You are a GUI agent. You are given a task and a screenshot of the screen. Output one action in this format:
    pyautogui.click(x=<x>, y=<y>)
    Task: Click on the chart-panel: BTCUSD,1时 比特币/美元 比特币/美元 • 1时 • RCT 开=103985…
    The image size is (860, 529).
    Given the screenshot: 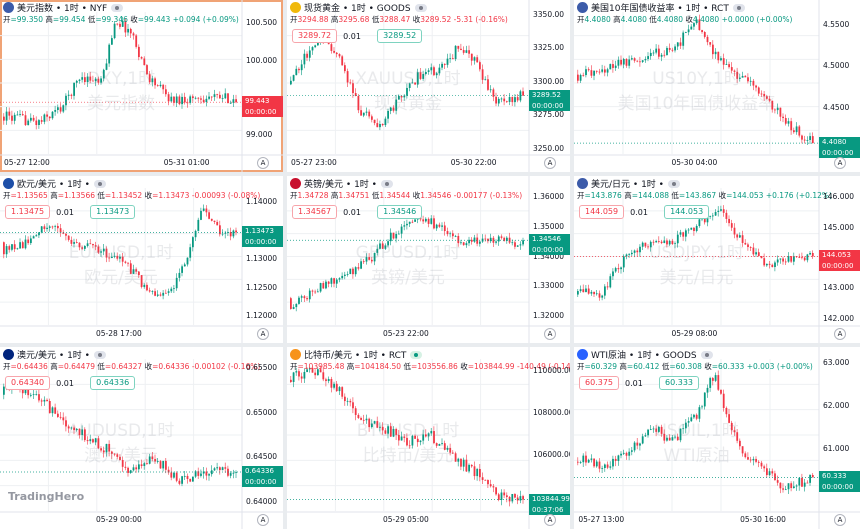 What is the action you would take?
    pyautogui.click(x=428, y=438)
    